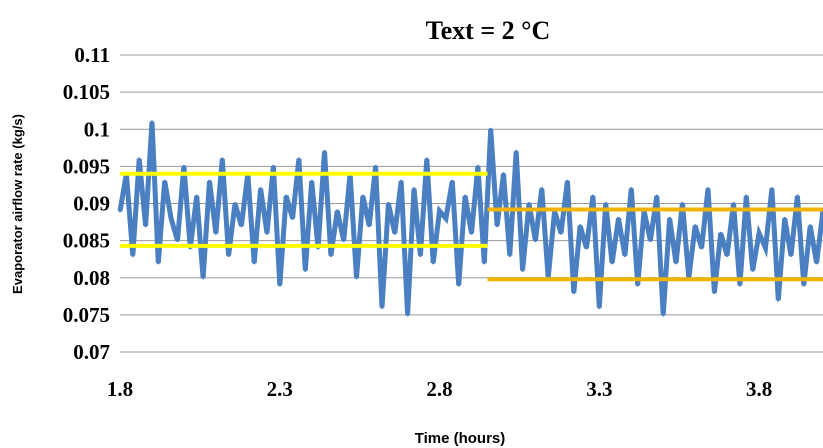 Image resolution: width=823 pixels, height=448 pixels. What do you see at coordinates (280, 389) in the screenshot?
I see `x-tick-label-1: 2.3` at bounding box center [280, 389].